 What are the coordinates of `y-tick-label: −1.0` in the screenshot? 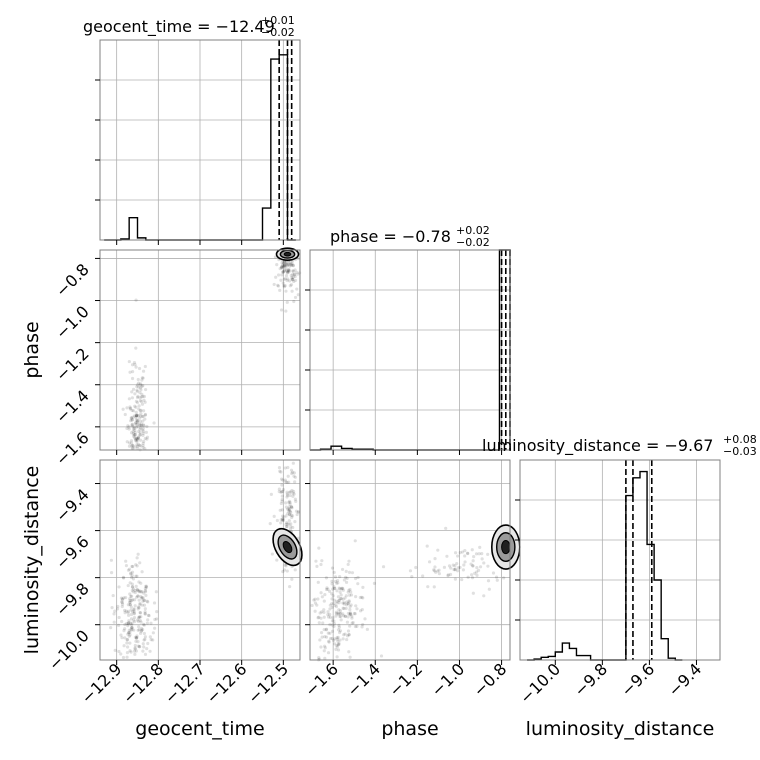 It's located at (72, 322).